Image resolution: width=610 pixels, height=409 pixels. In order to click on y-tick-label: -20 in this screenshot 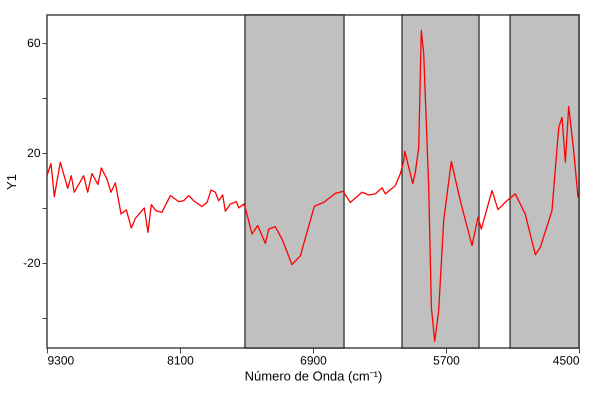, I will do `click(32, 263)`.